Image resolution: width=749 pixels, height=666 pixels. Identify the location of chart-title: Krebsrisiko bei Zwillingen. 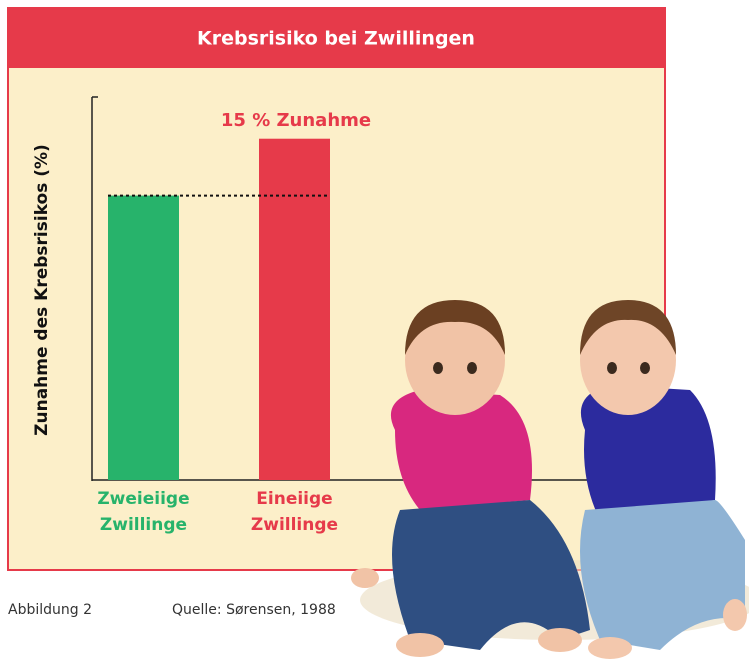
(336, 39).